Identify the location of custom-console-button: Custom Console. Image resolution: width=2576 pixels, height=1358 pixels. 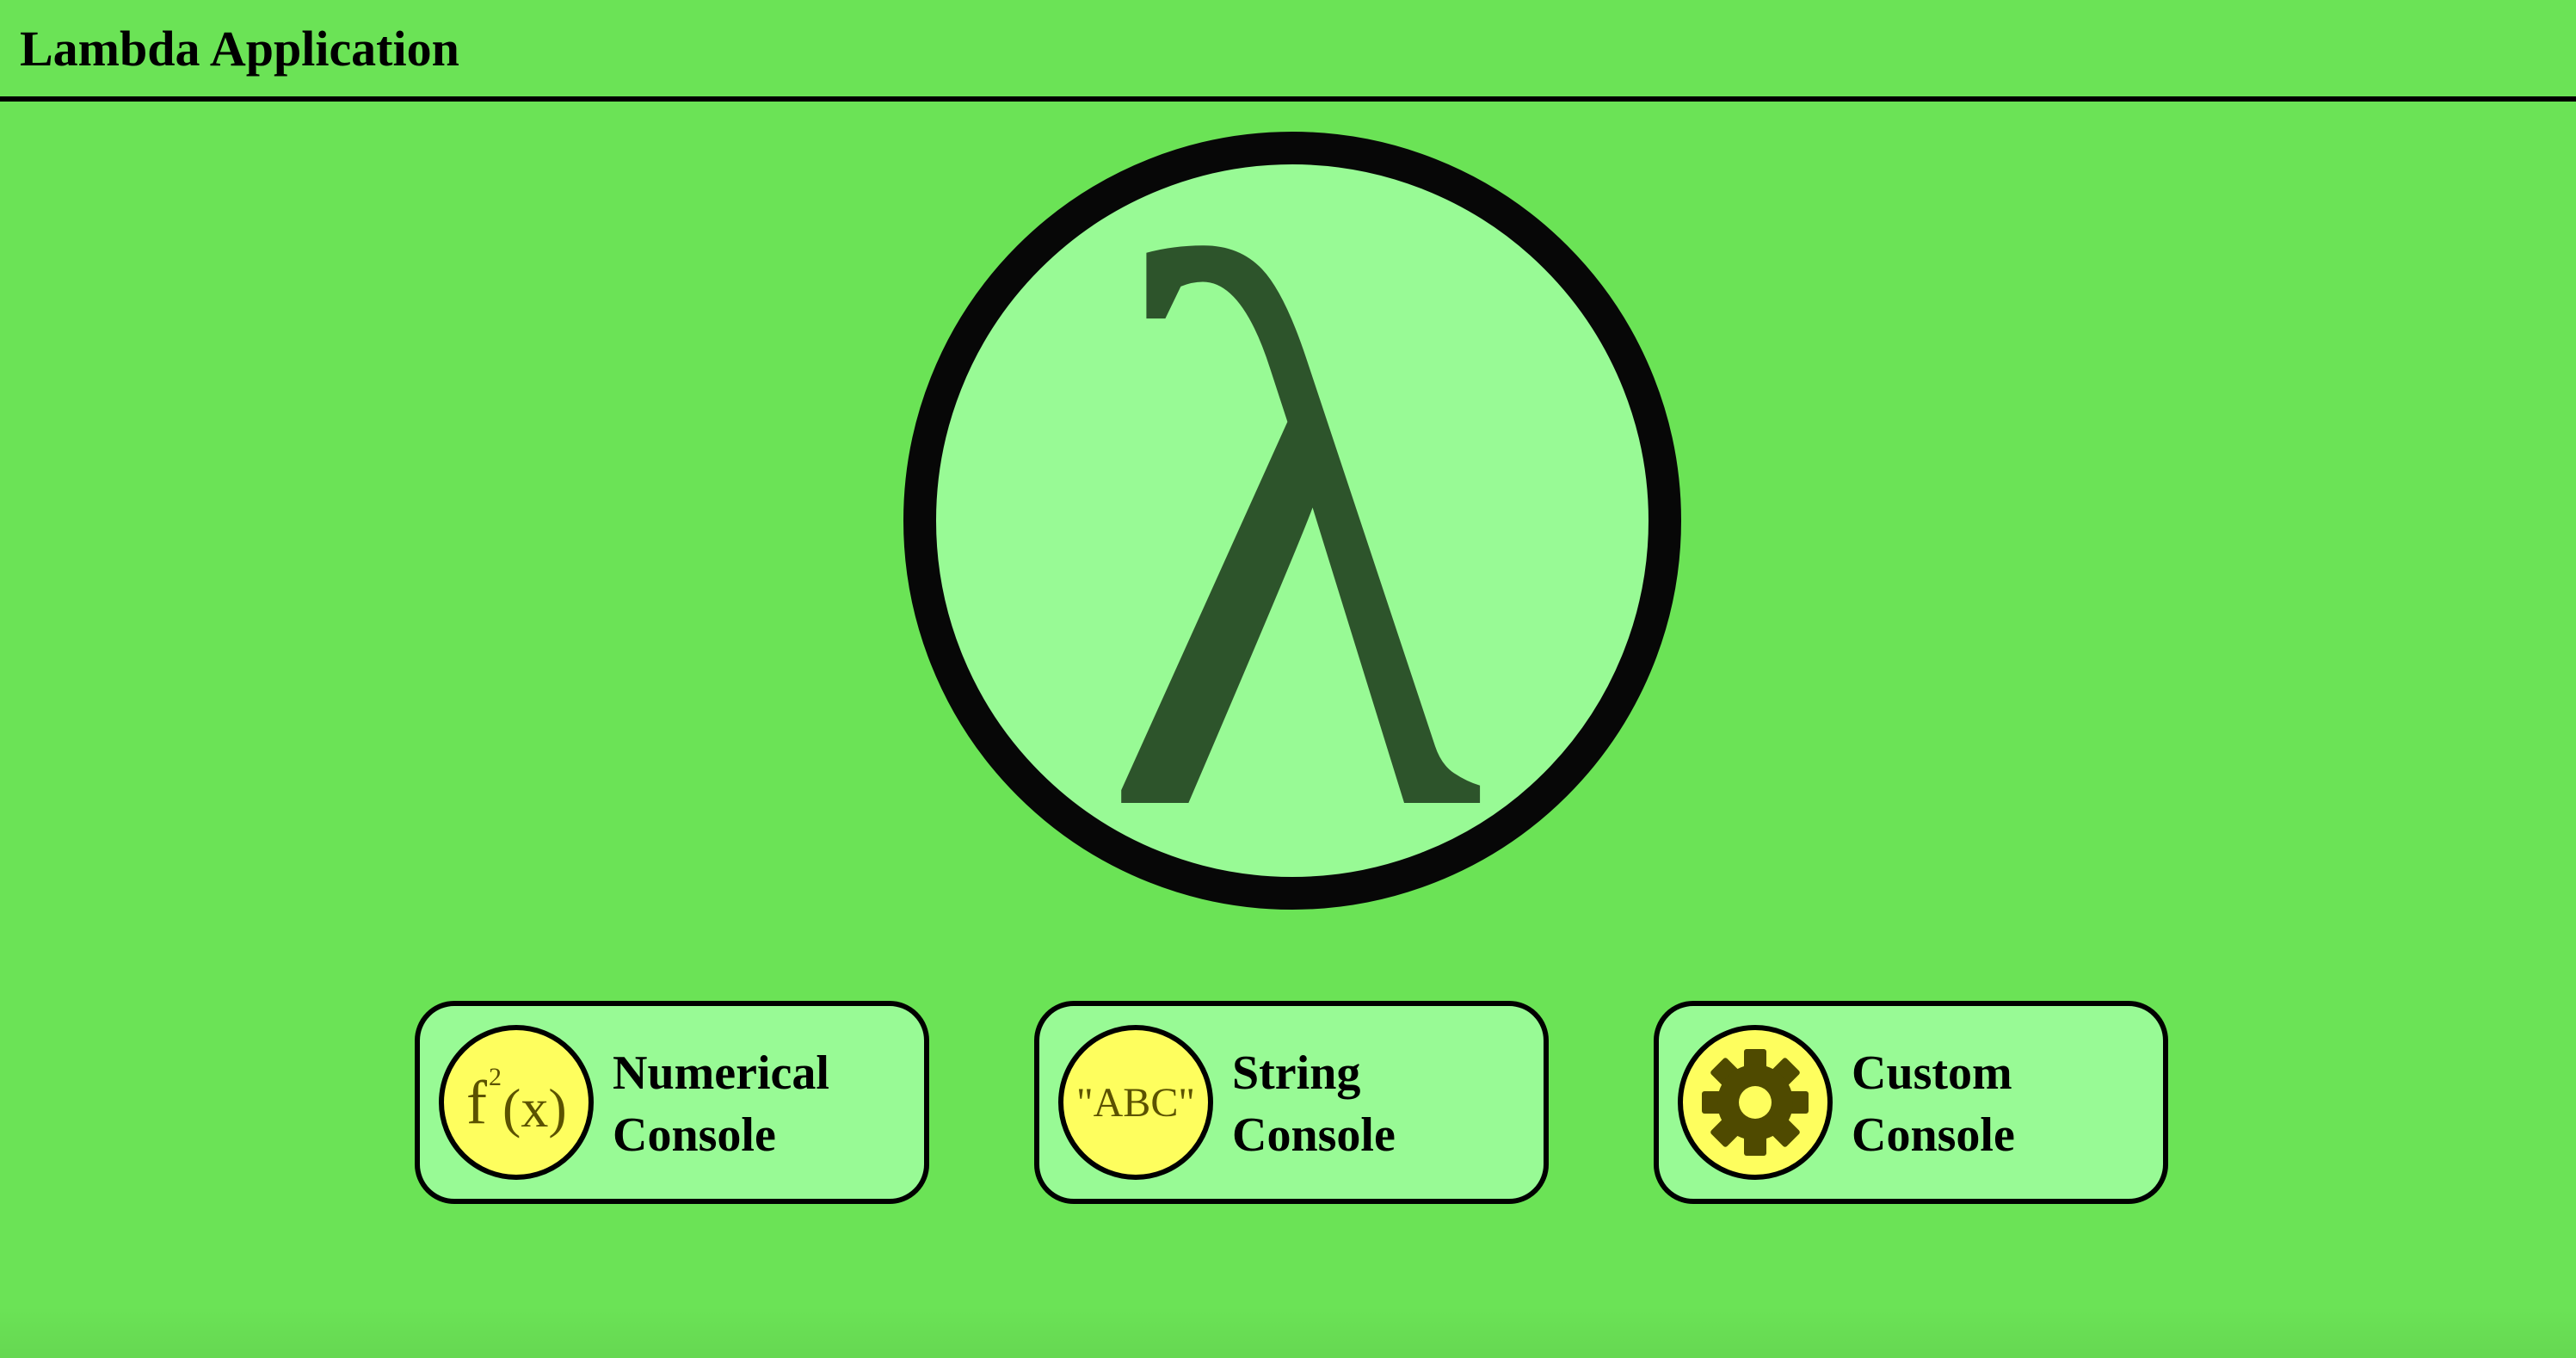
(1911, 1102).